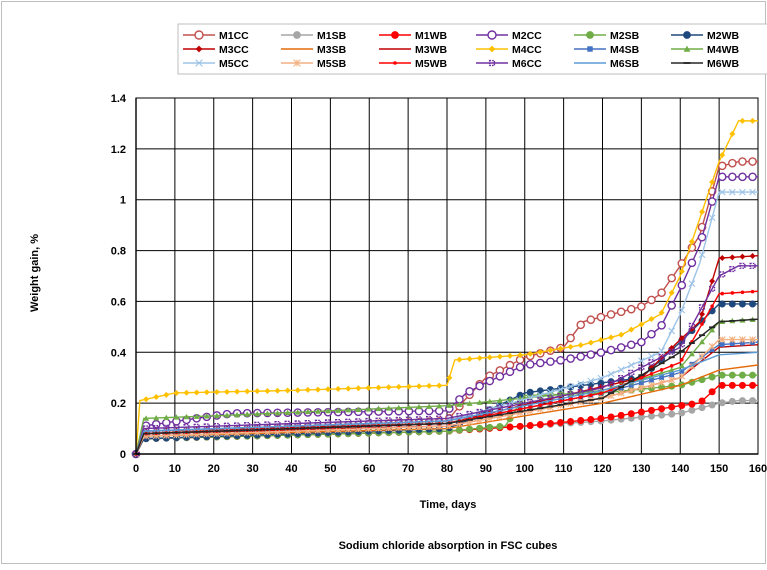 The height and width of the screenshot is (570, 767). Describe the element at coordinates (118, 404) in the screenshot. I see `y-tick-label: 0.2` at that location.